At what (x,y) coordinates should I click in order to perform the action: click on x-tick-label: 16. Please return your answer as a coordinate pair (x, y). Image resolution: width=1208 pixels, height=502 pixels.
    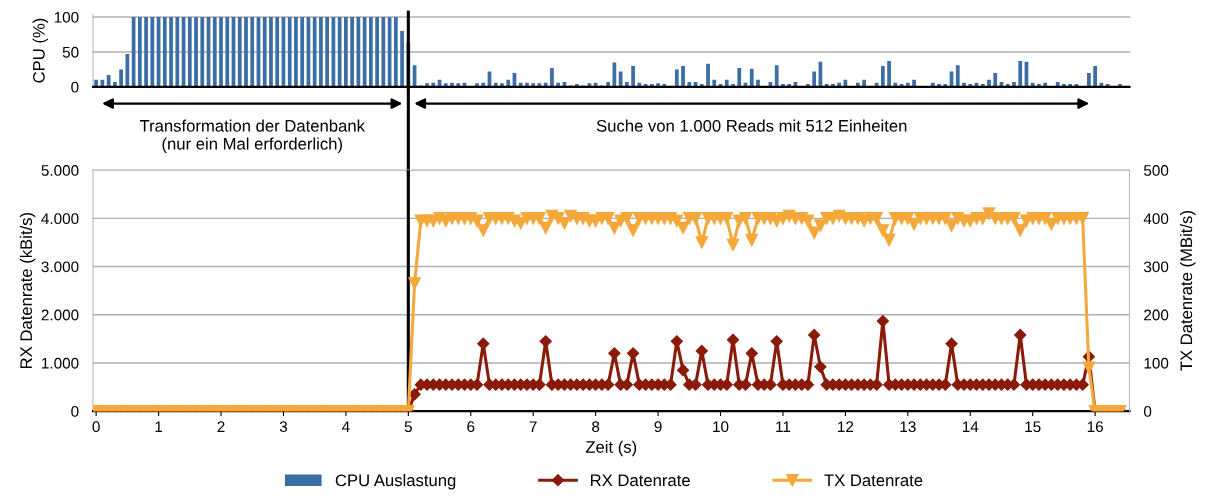
    Looking at the image, I should click on (1095, 427).